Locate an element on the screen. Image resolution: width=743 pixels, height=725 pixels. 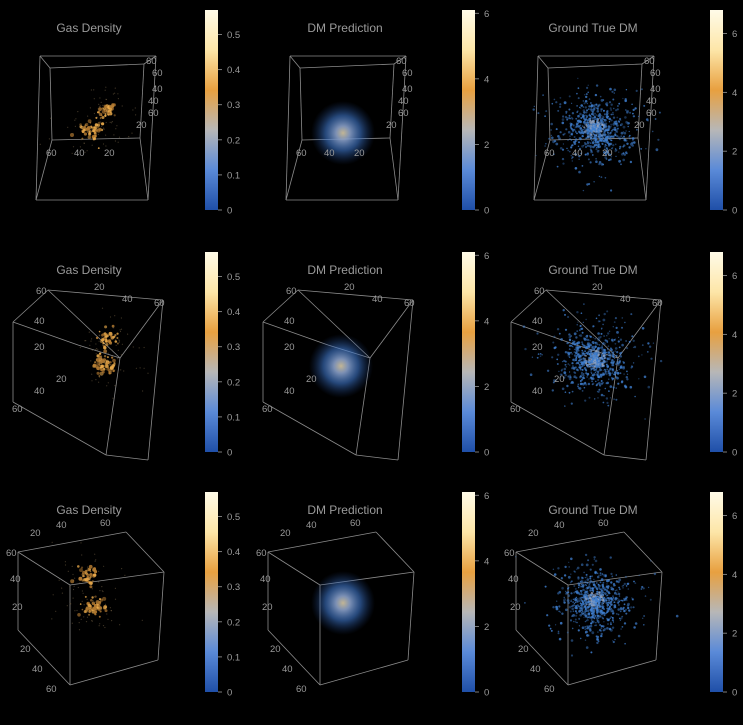
panel-title: Gas Density is located at coordinates (88, 28).